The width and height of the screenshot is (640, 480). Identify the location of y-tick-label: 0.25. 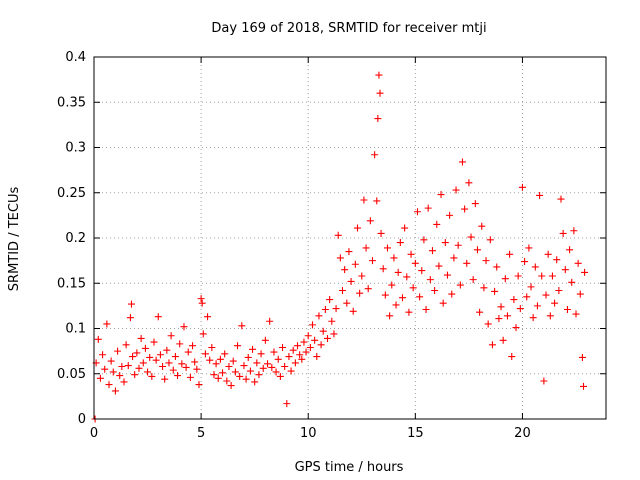
(71, 193).